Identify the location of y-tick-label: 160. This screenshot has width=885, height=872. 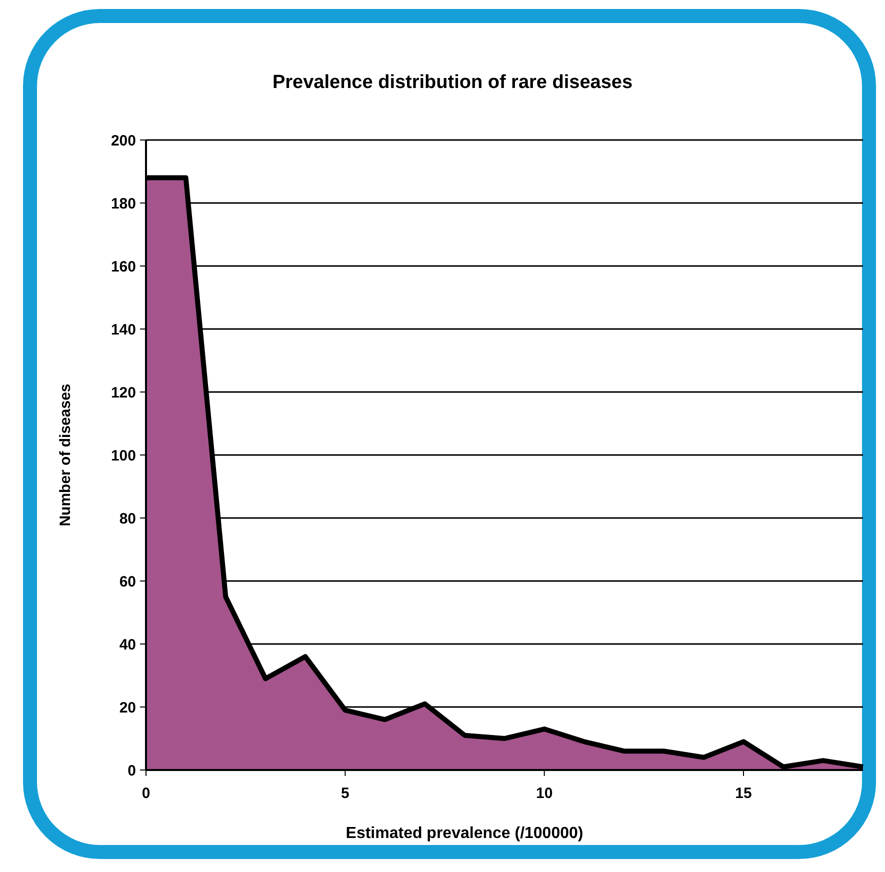
(123, 267).